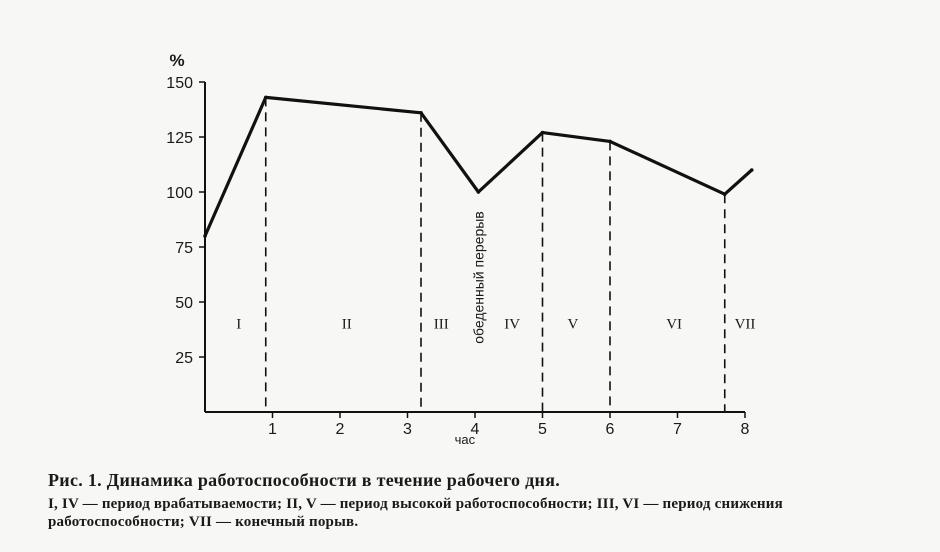 The width and height of the screenshot is (940, 552). Describe the element at coordinates (542, 429) in the screenshot. I see `x-tick-label: 5` at that location.